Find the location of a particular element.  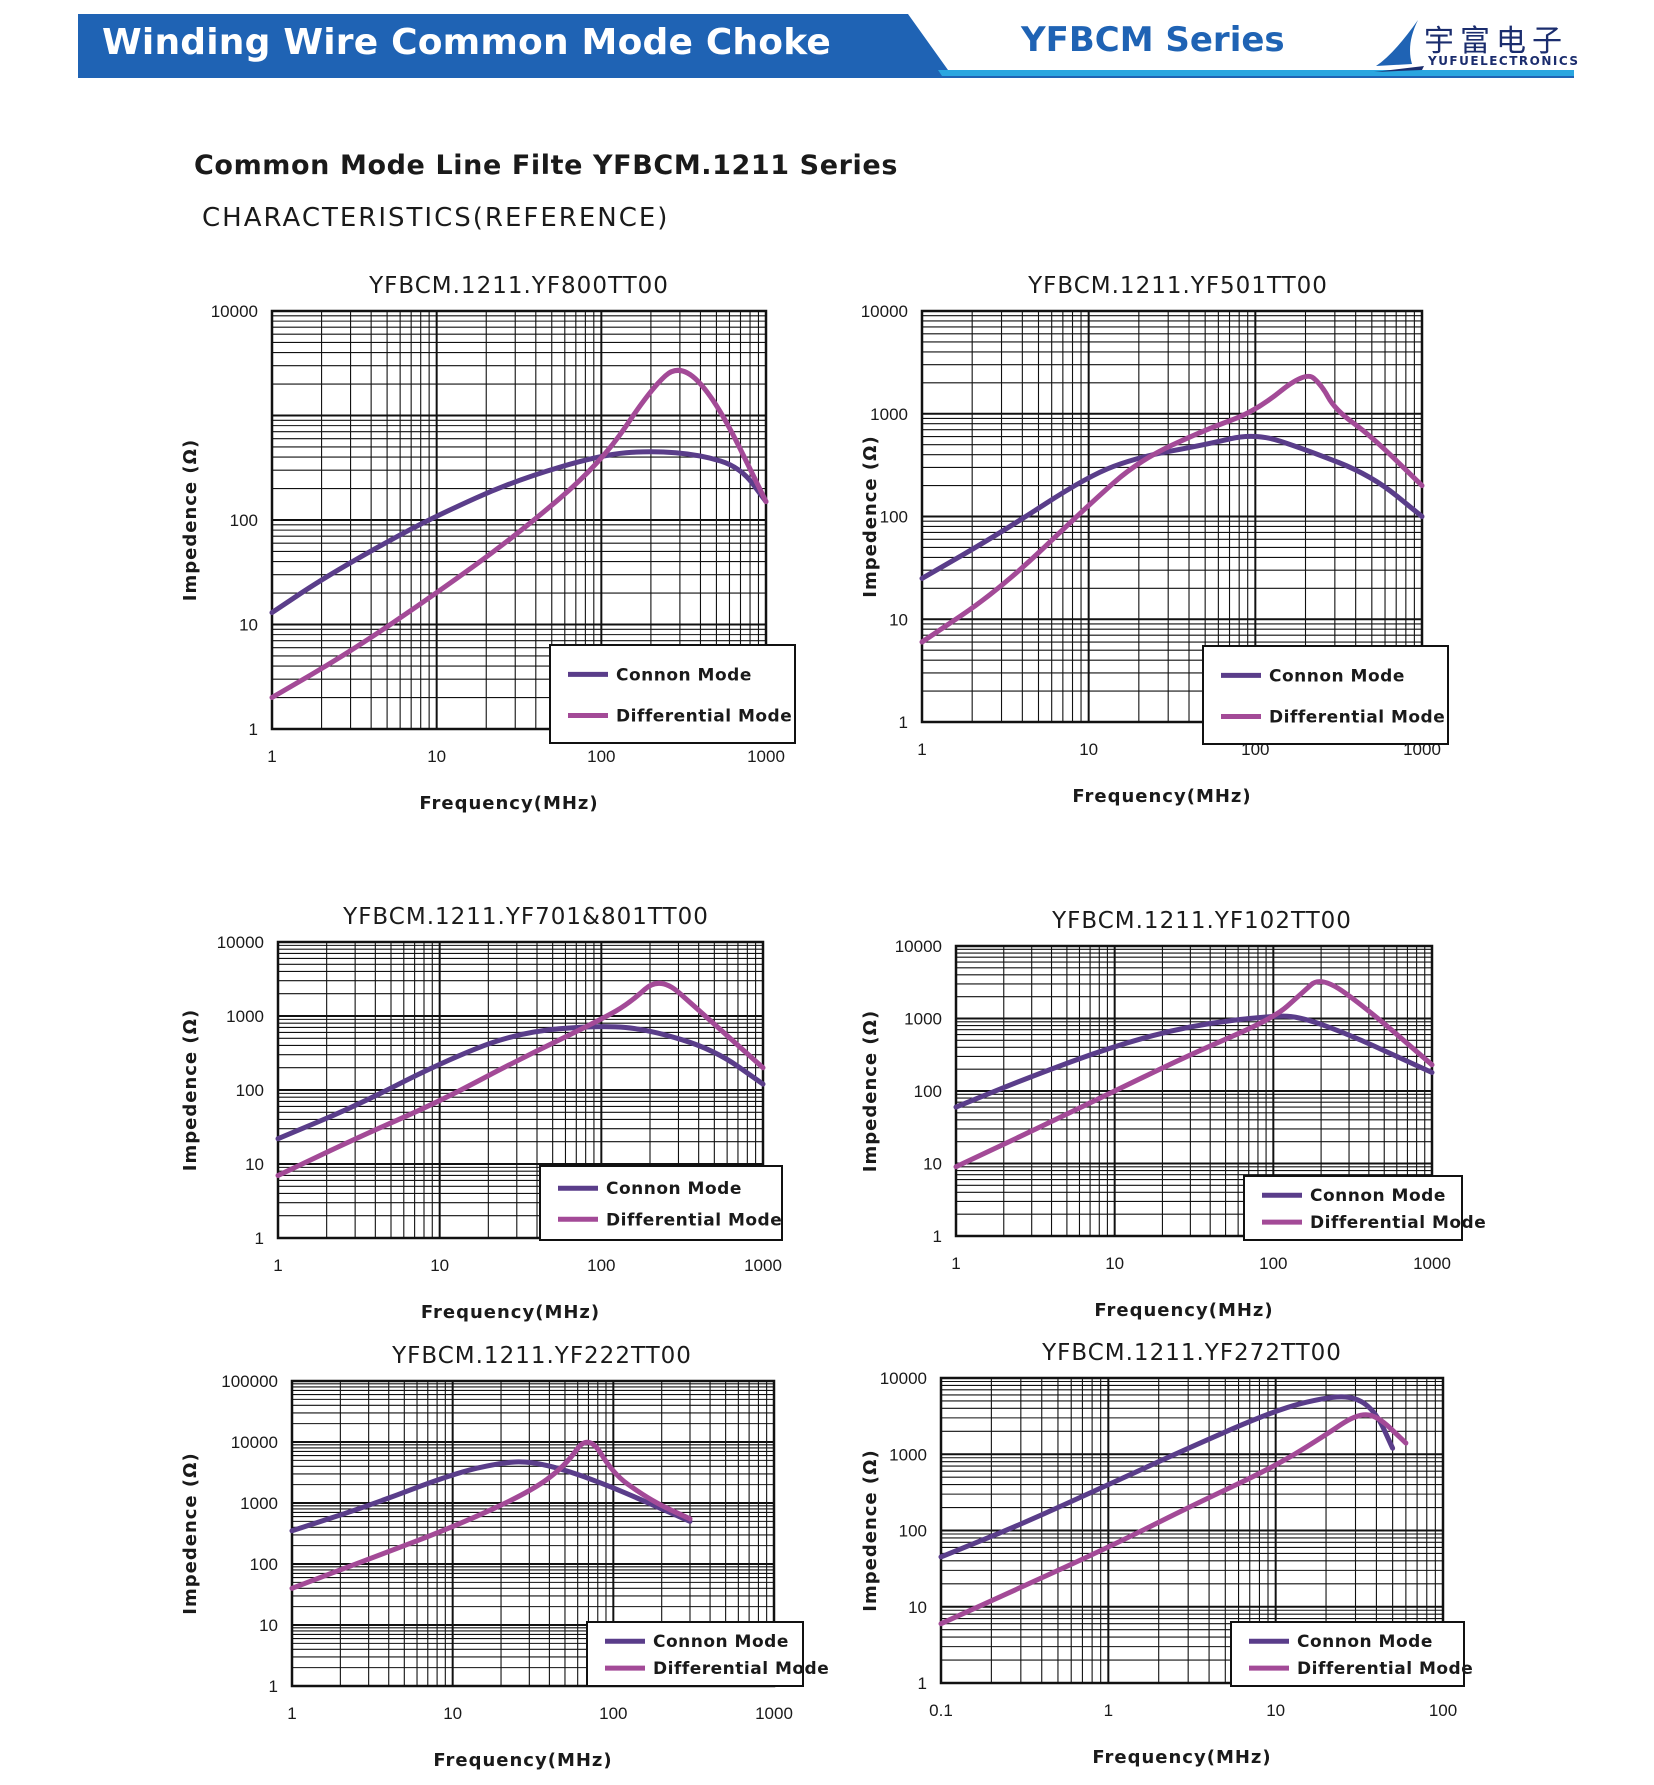

company-logo: 宇富电子 YUFUELECTRONICS is located at coordinates (1477, 44).